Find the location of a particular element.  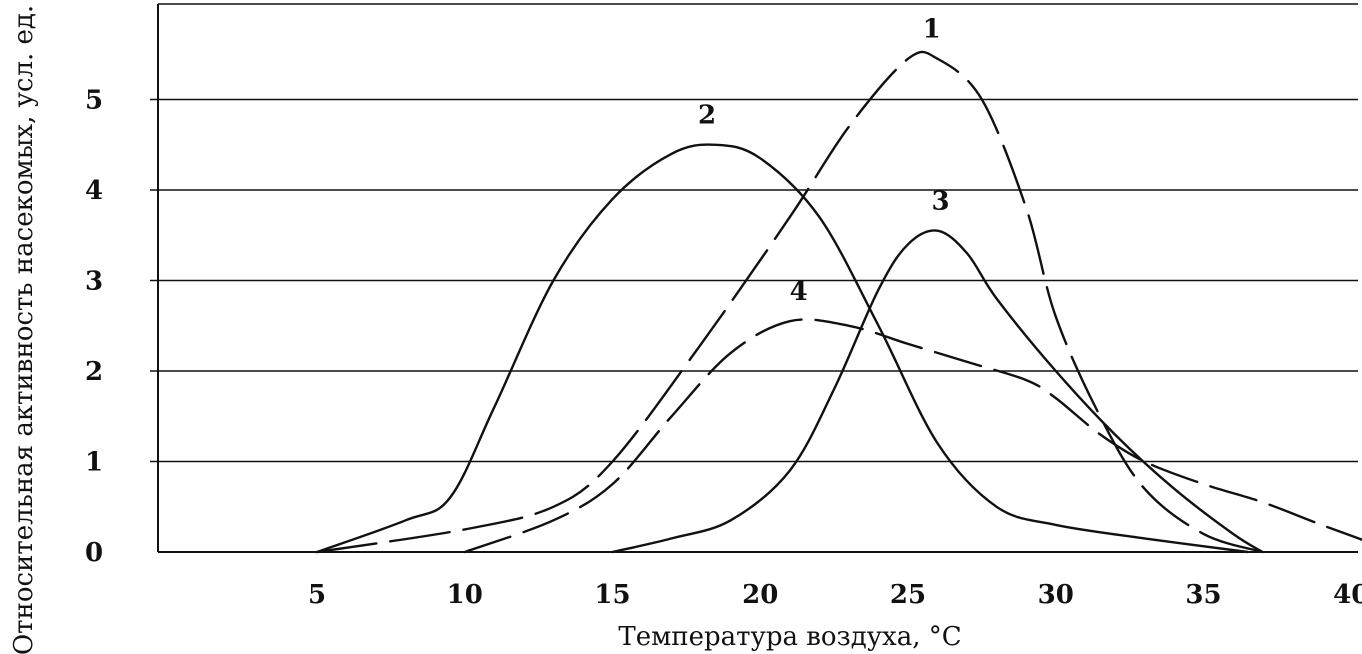

x-tick-label: 5 is located at coordinates (317, 595).